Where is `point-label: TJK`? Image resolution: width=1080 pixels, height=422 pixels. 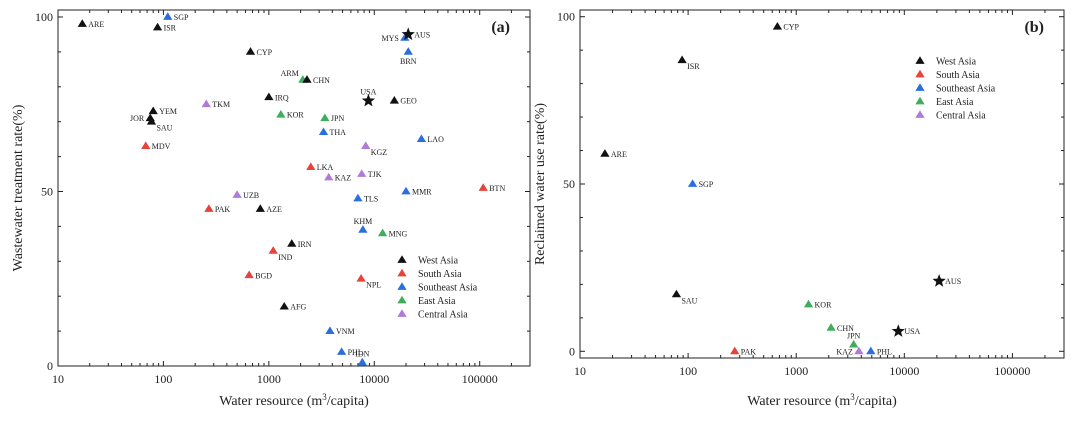 point-label: TJK is located at coordinates (375, 174).